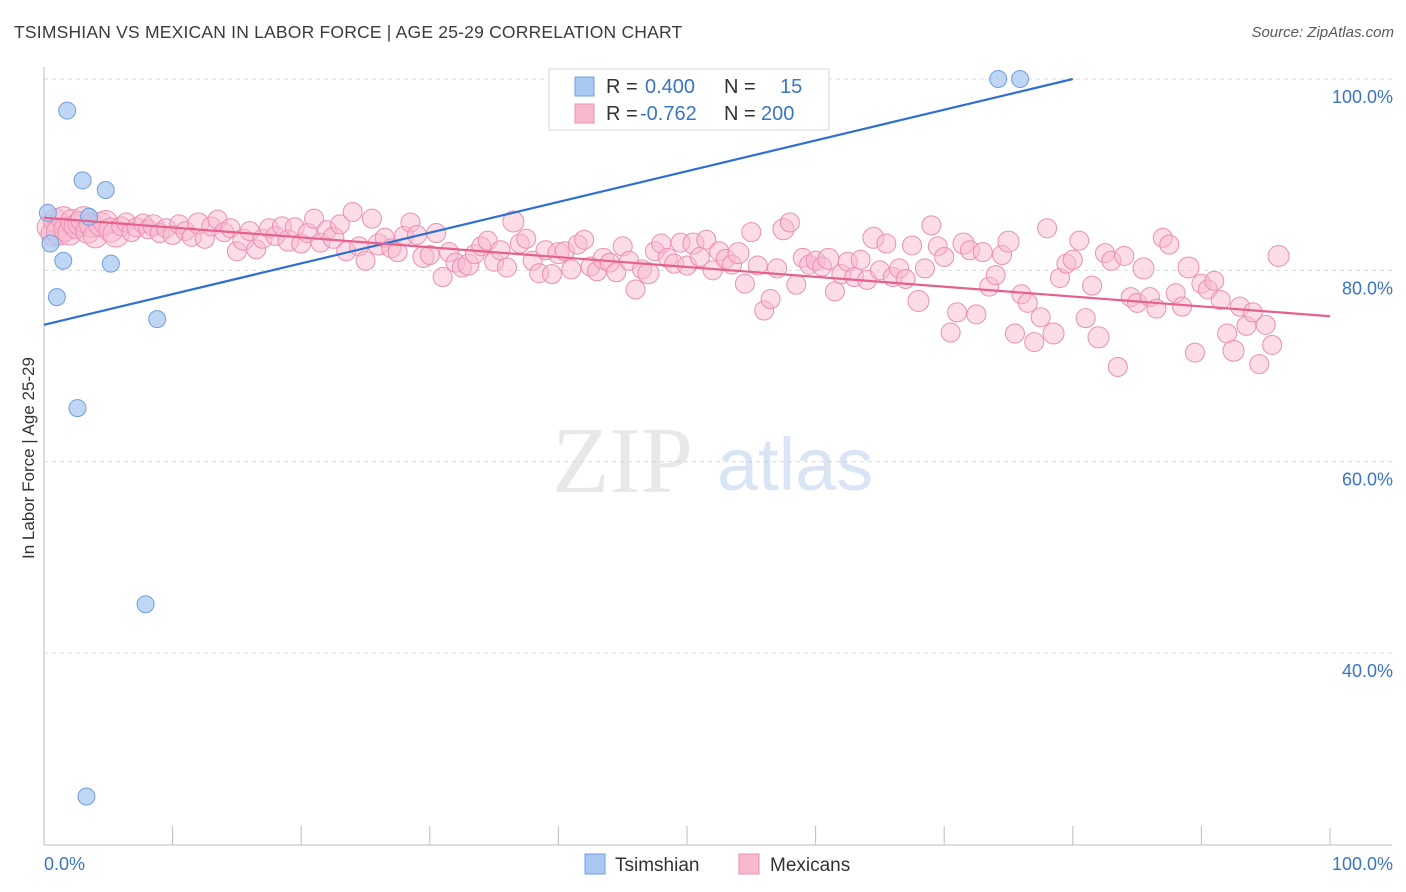  What do you see at coordinates (64, 864) in the screenshot?
I see `x-tick-label-min: 0.0%` at bounding box center [64, 864].